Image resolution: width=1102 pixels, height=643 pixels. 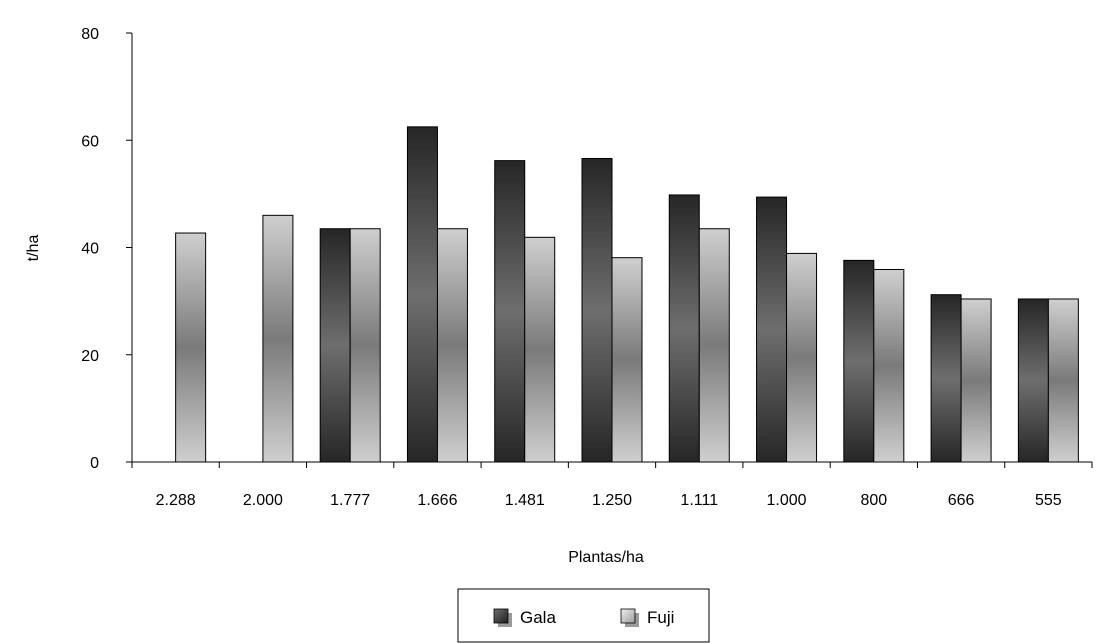 I want to click on x-axis-label: Plantas/ha, so click(x=606, y=557).